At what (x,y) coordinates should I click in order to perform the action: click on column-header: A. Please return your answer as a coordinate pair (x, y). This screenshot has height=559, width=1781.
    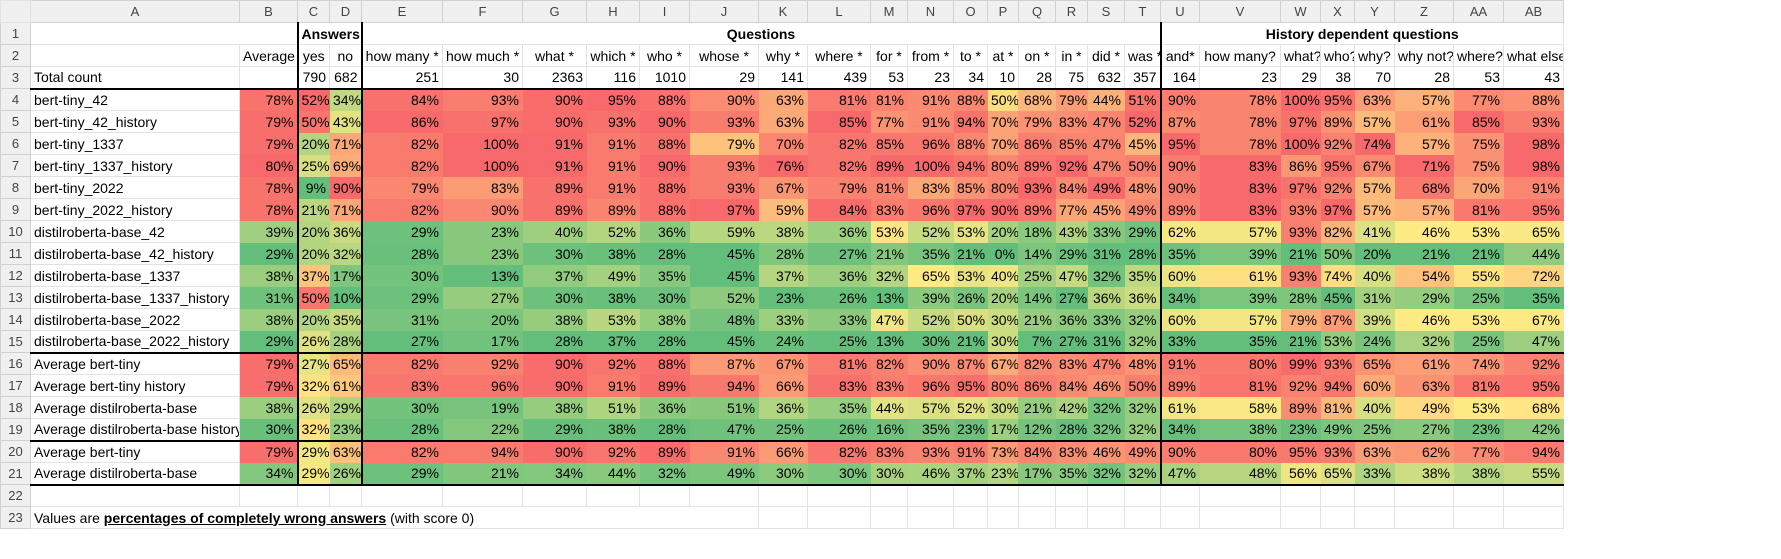
    Looking at the image, I should click on (135, 11).